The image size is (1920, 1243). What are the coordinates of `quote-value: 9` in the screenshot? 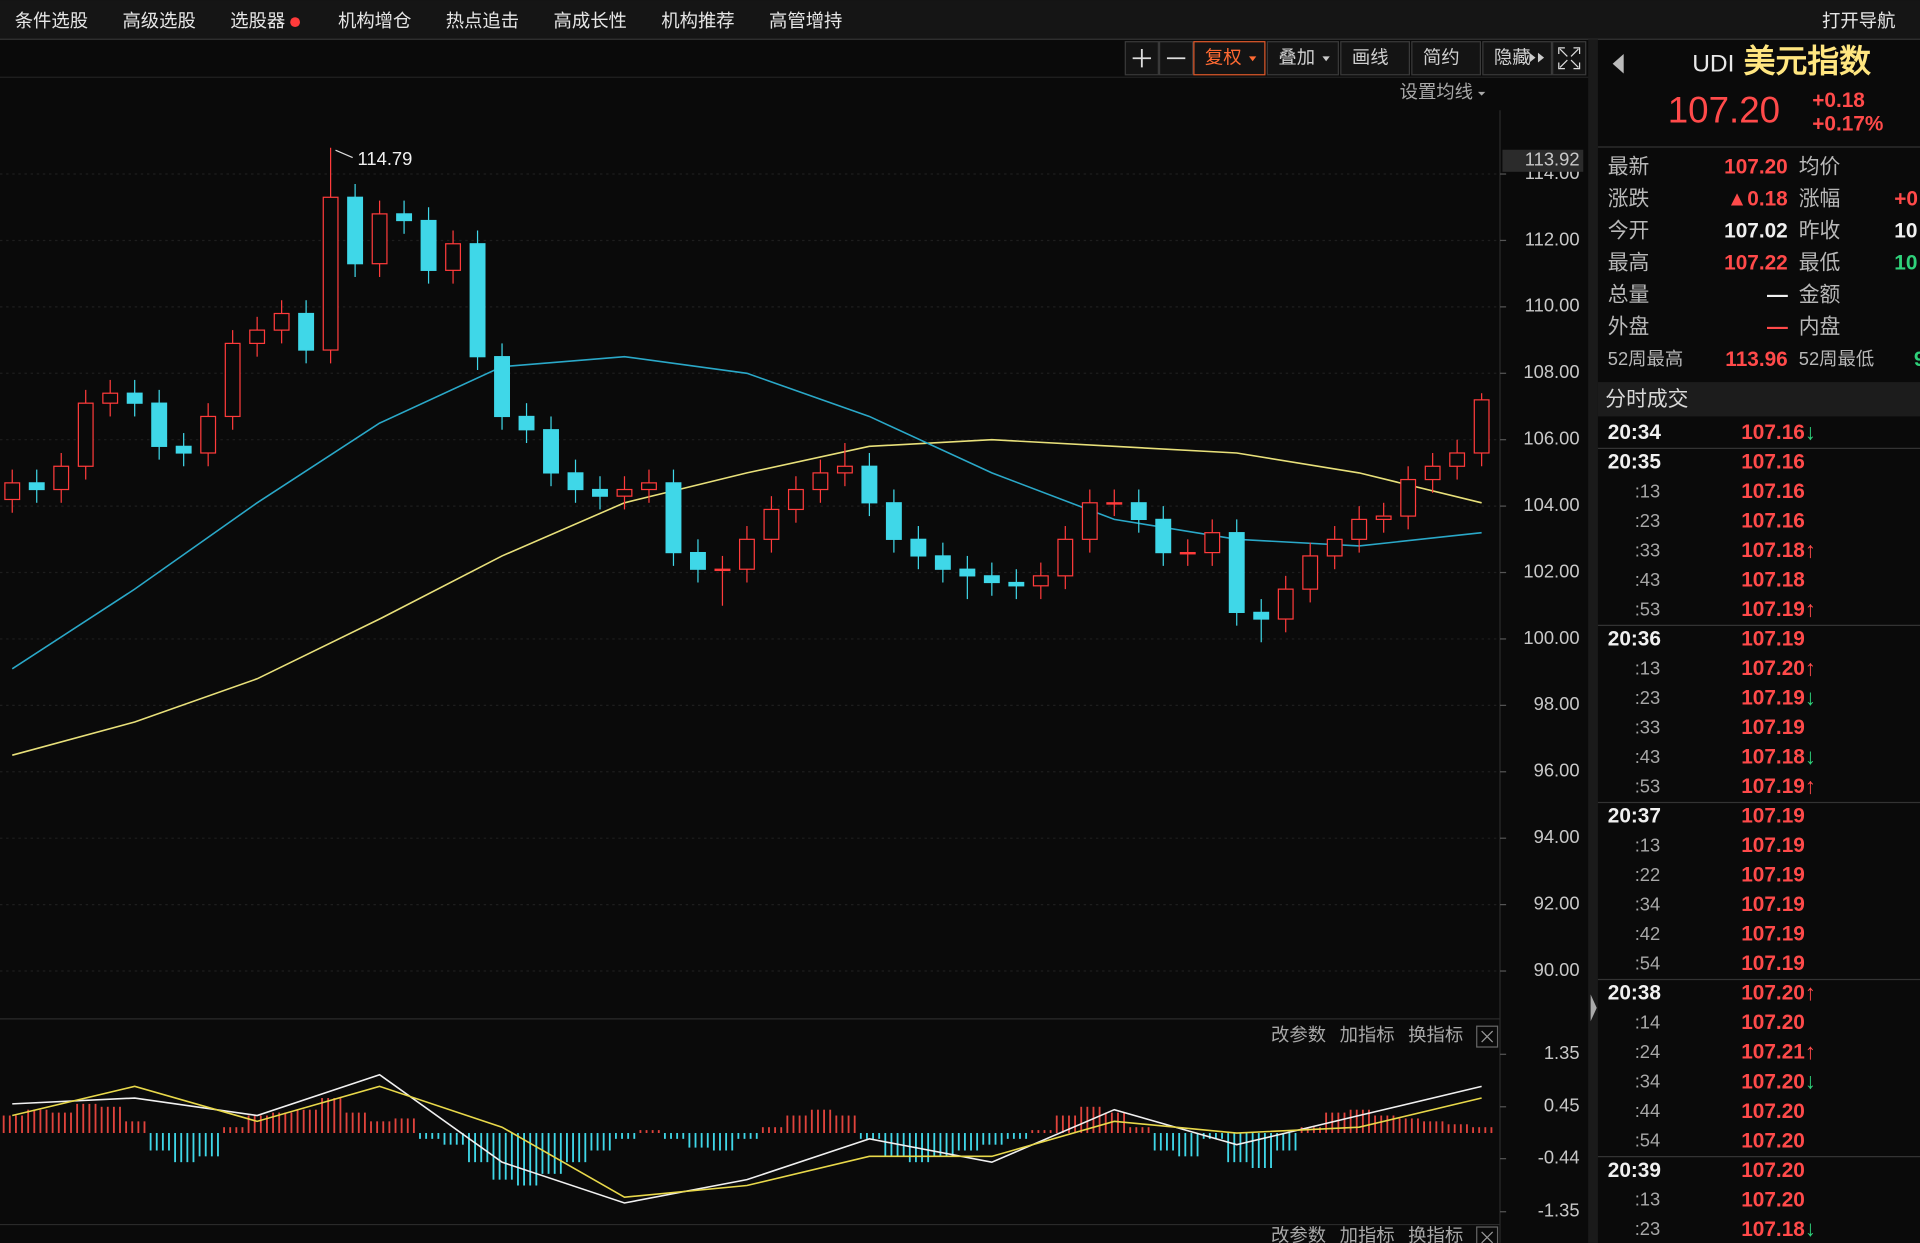 It's located at (1917, 359).